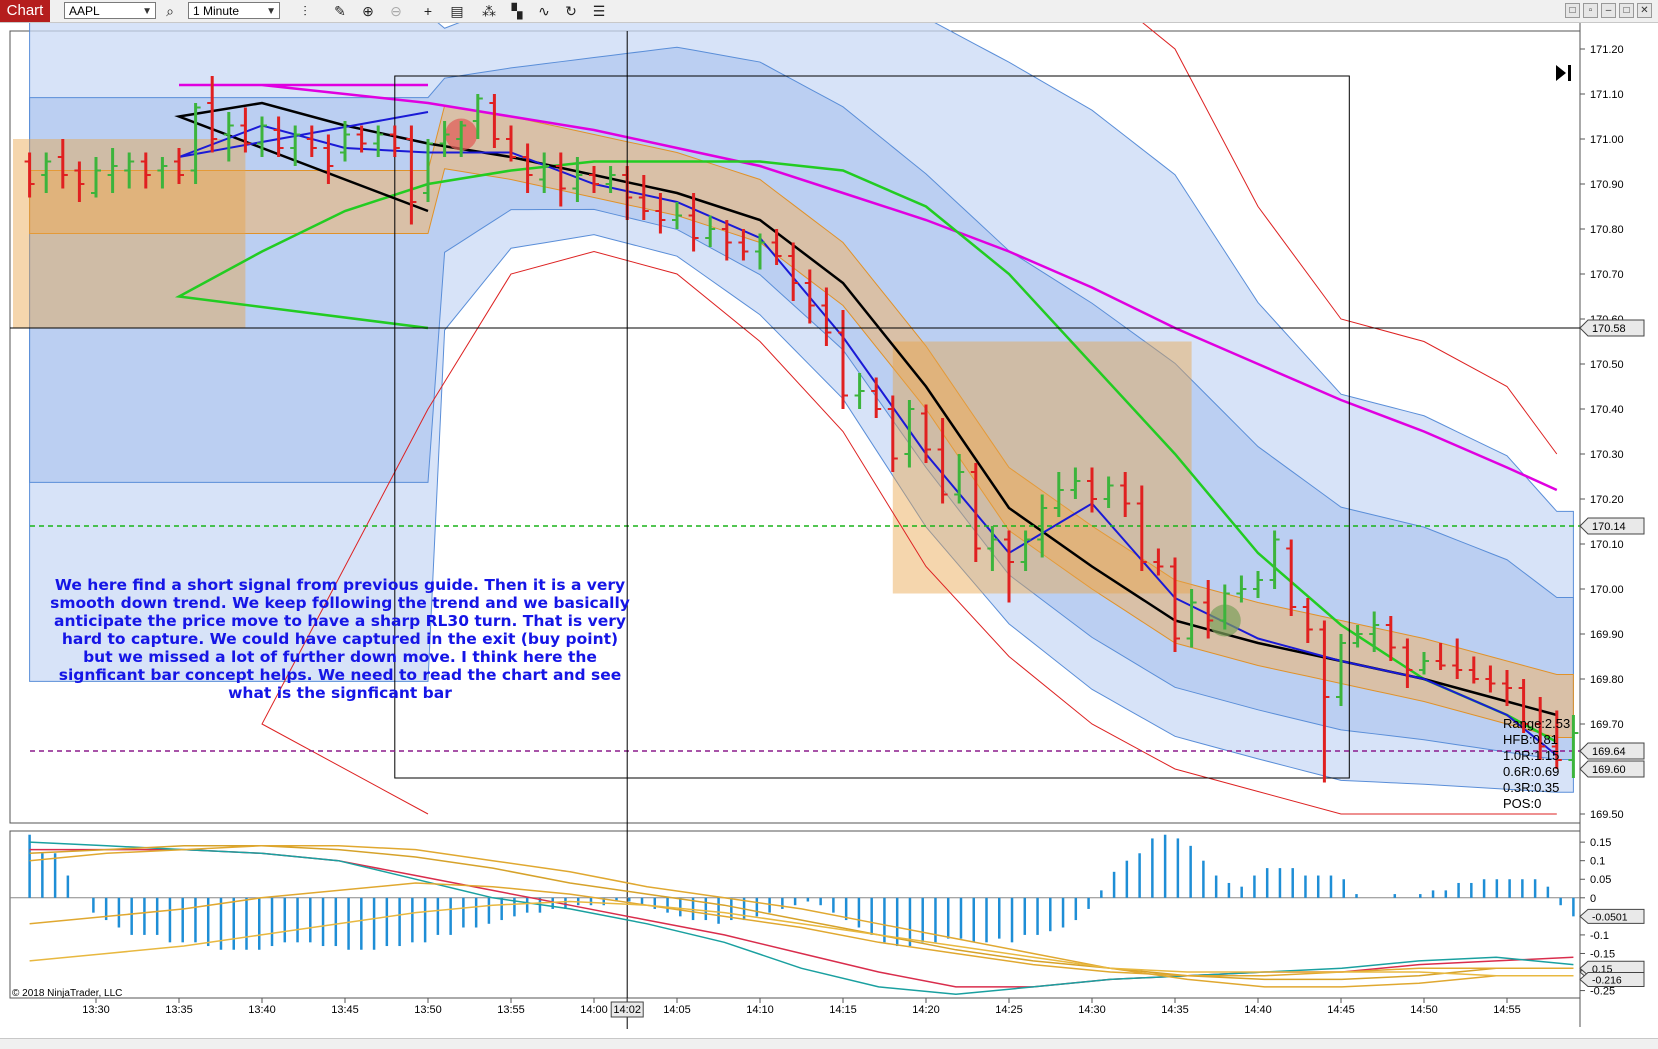 This screenshot has height=1049, width=1658. Describe the element at coordinates (170, 11) in the screenshot. I see `search-icon: ⌕` at that location.